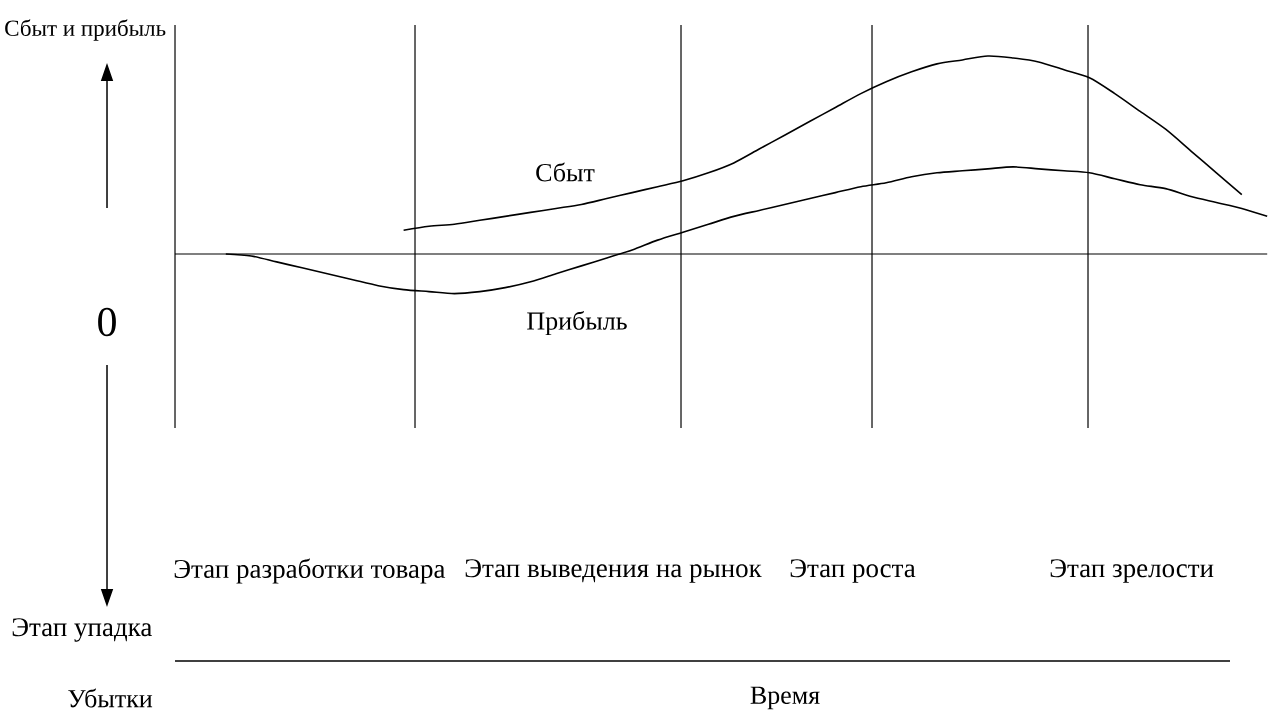  I want to click on text: Убытки, so click(110, 698).